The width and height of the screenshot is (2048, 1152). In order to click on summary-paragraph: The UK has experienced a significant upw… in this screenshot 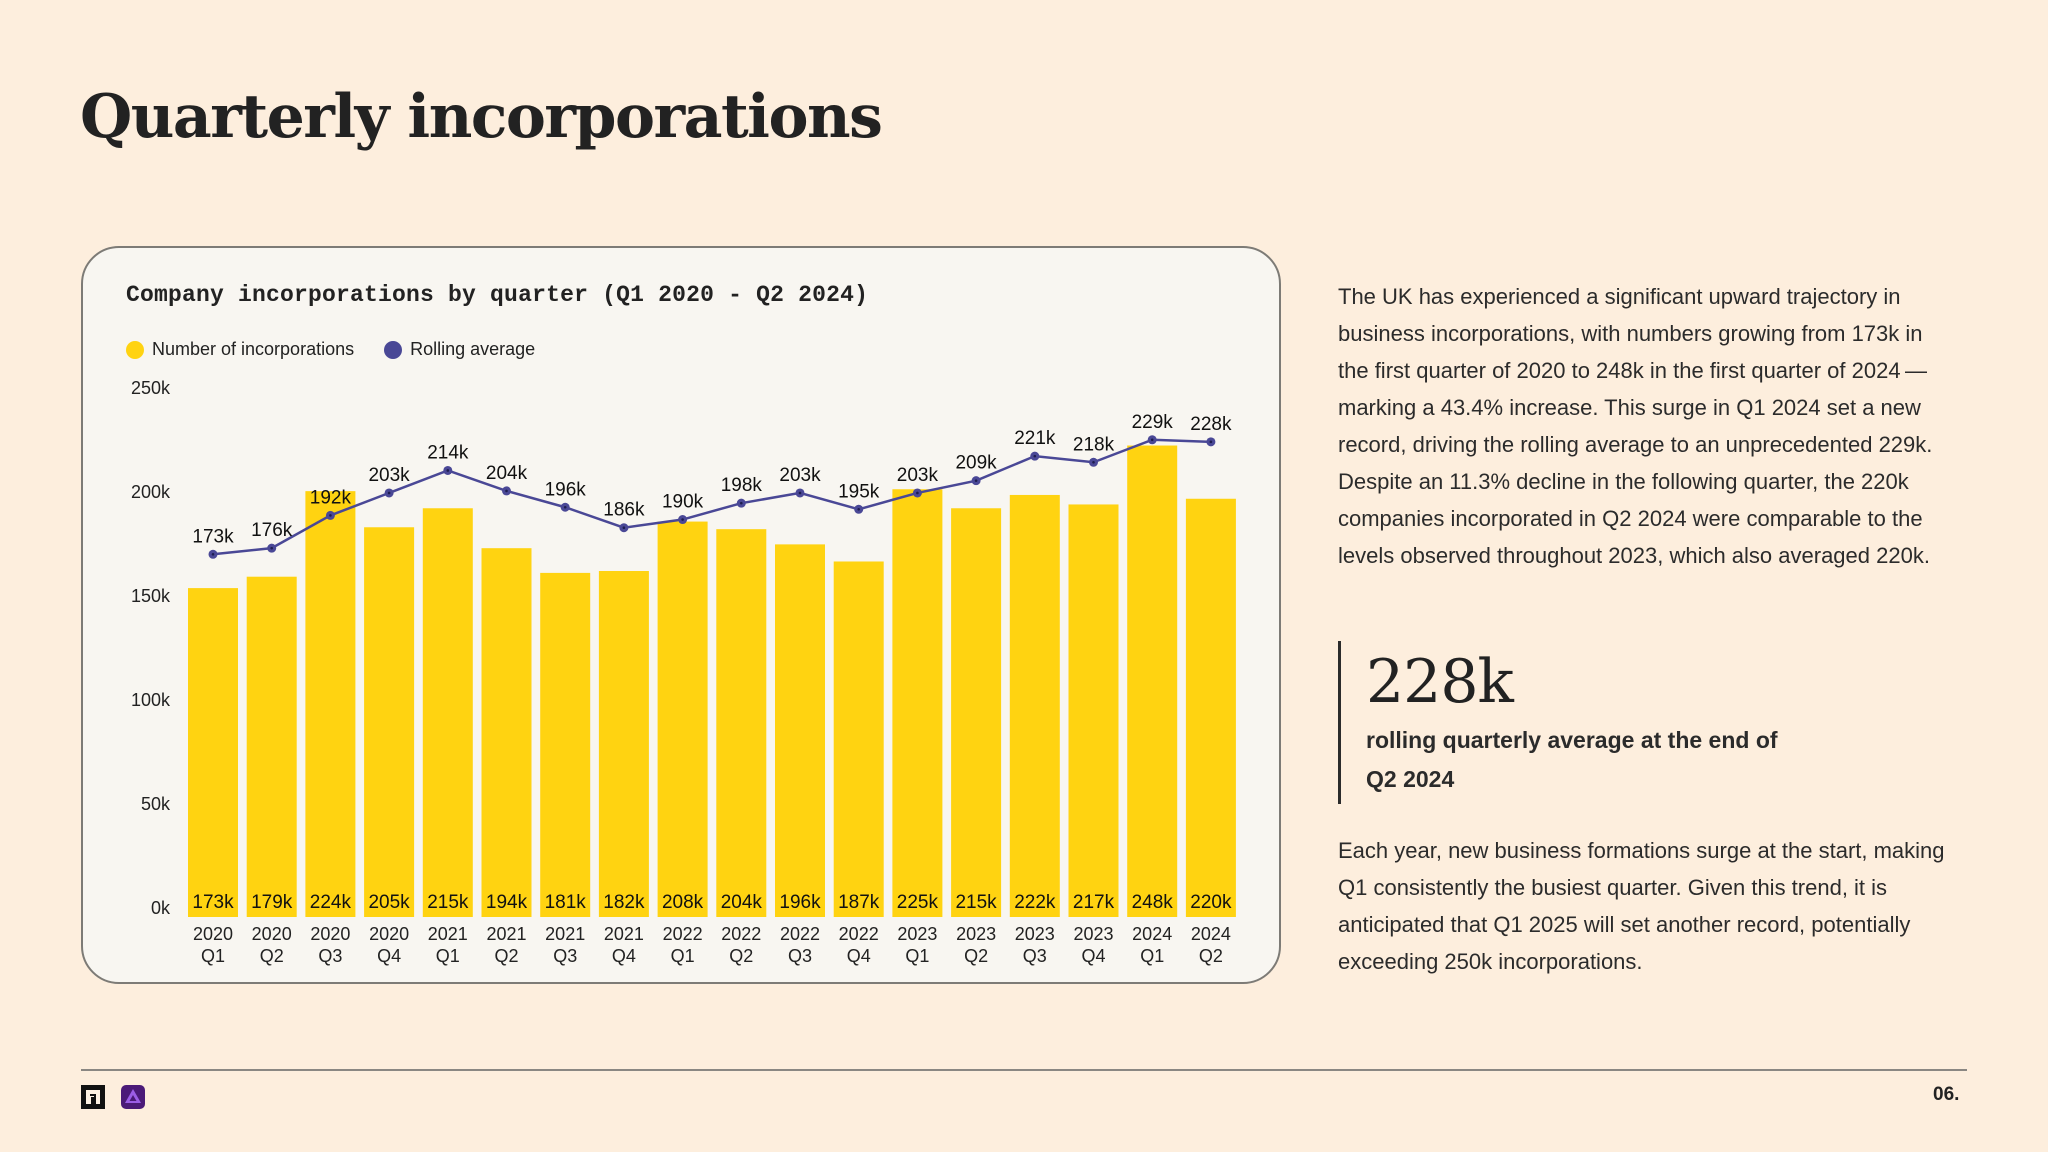, I will do `click(1635, 426)`.